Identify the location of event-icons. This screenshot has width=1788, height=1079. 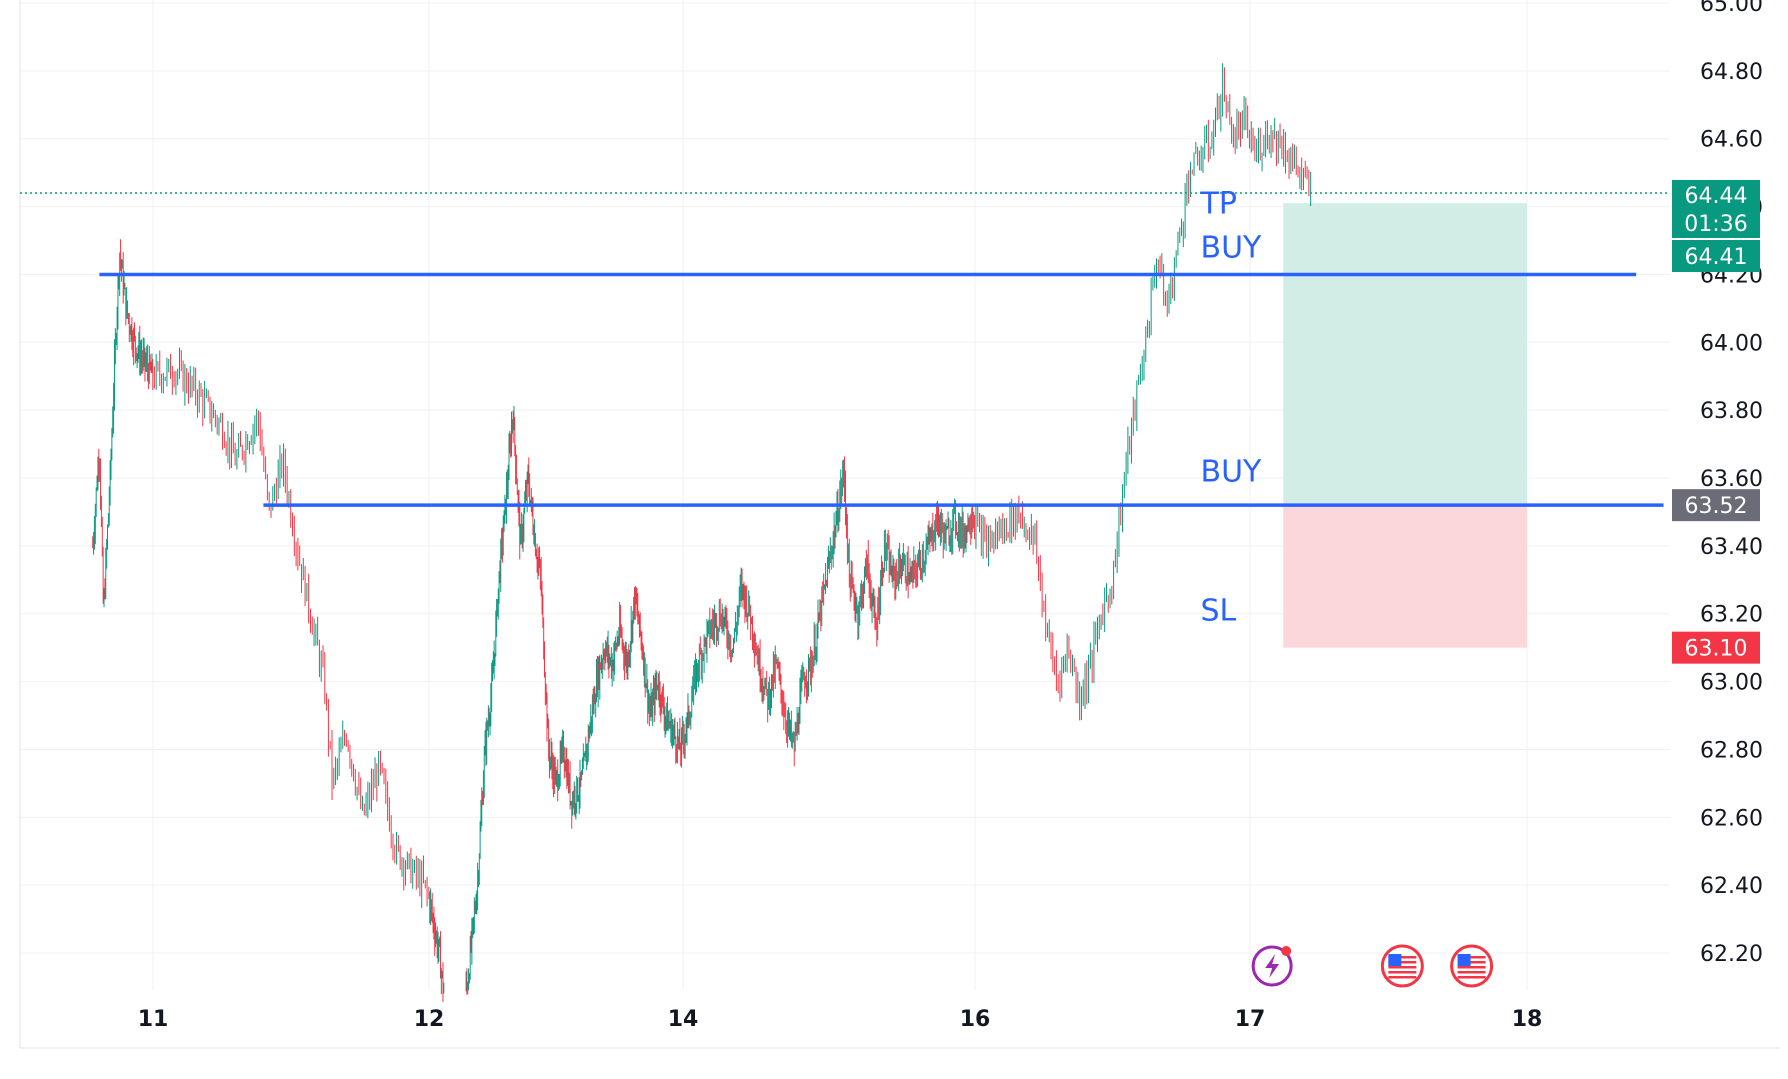
(1372, 966).